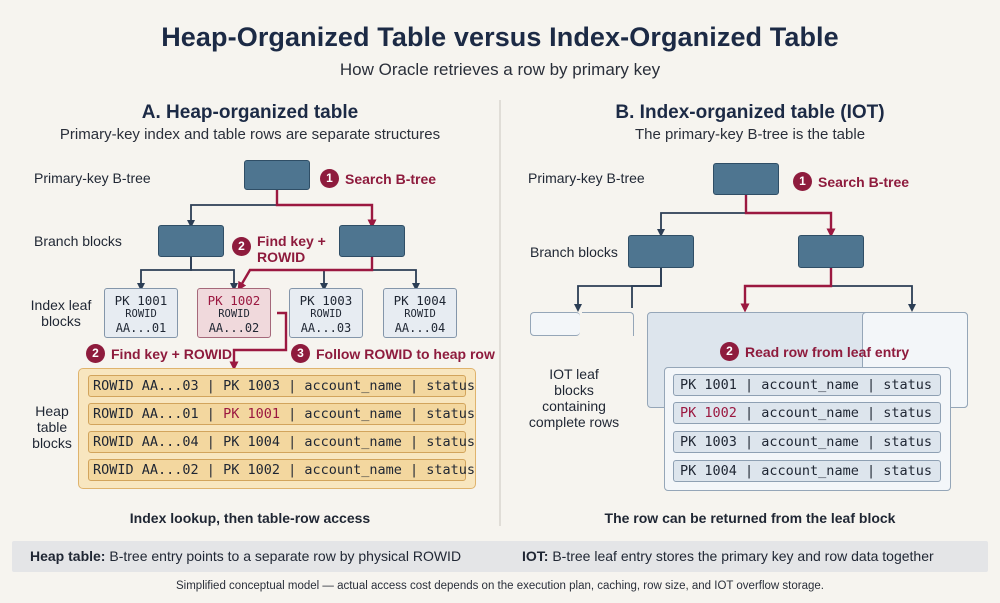  What do you see at coordinates (191, 241) in the screenshot?
I see `heap-branch-node-left` at bounding box center [191, 241].